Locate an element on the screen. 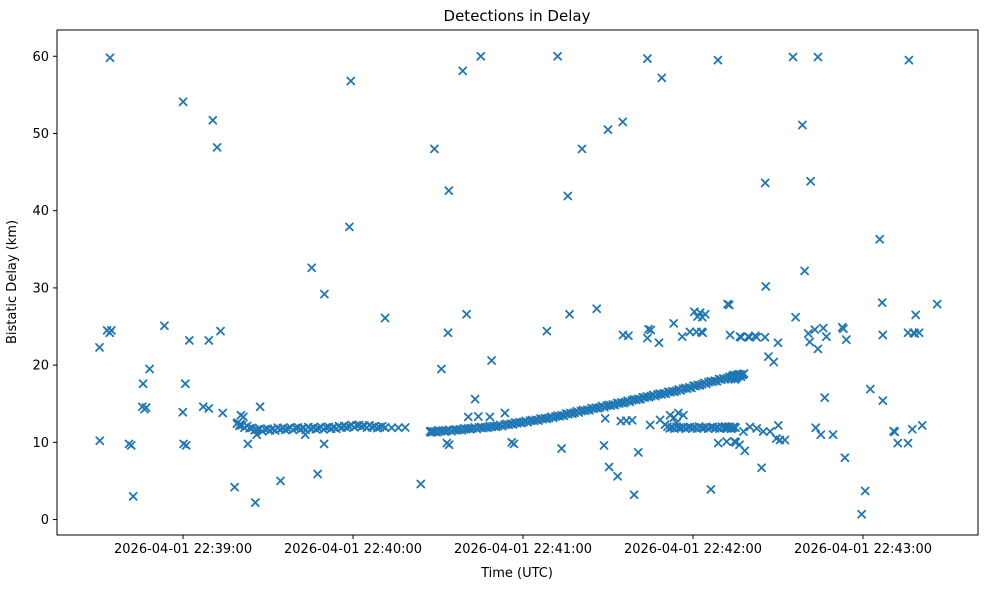  y-tick-label: 60 is located at coordinates (40, 57).